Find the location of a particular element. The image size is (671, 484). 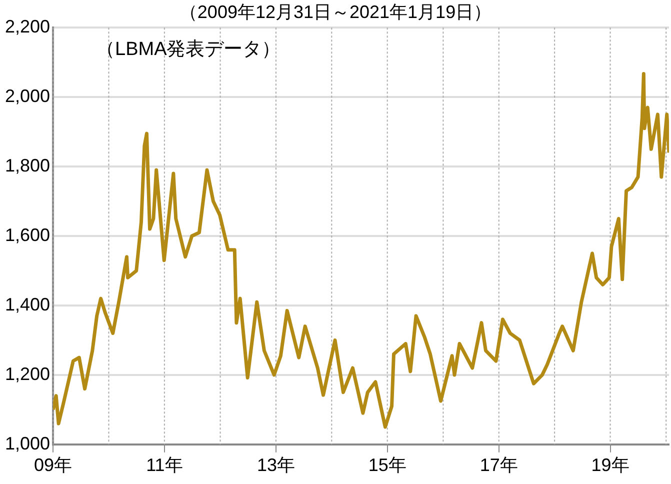

annotation: （LBMA発表データ） is located at coordinates (188, 50).